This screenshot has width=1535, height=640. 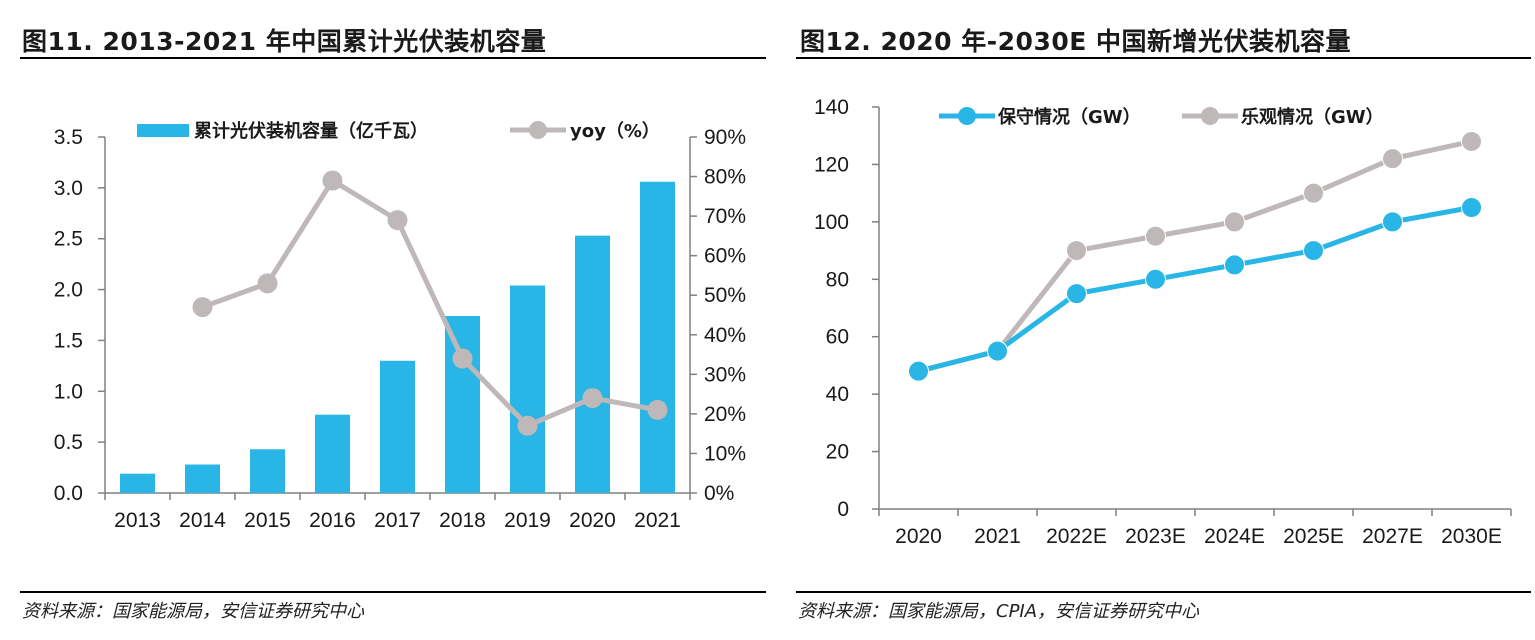 What do you see at coordinates (831, 164) in the screenshot?
I see `y-tick-label: 120` at bounding box center [831, 164].